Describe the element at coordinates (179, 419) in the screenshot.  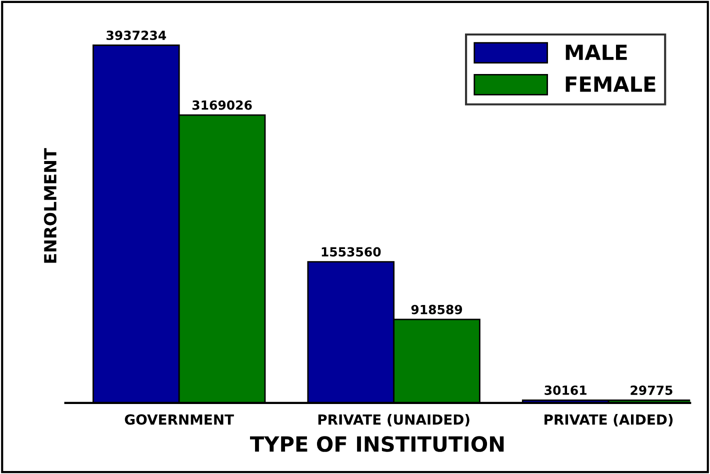
I see `x-tick-label: GOVERNMENT` at that location.